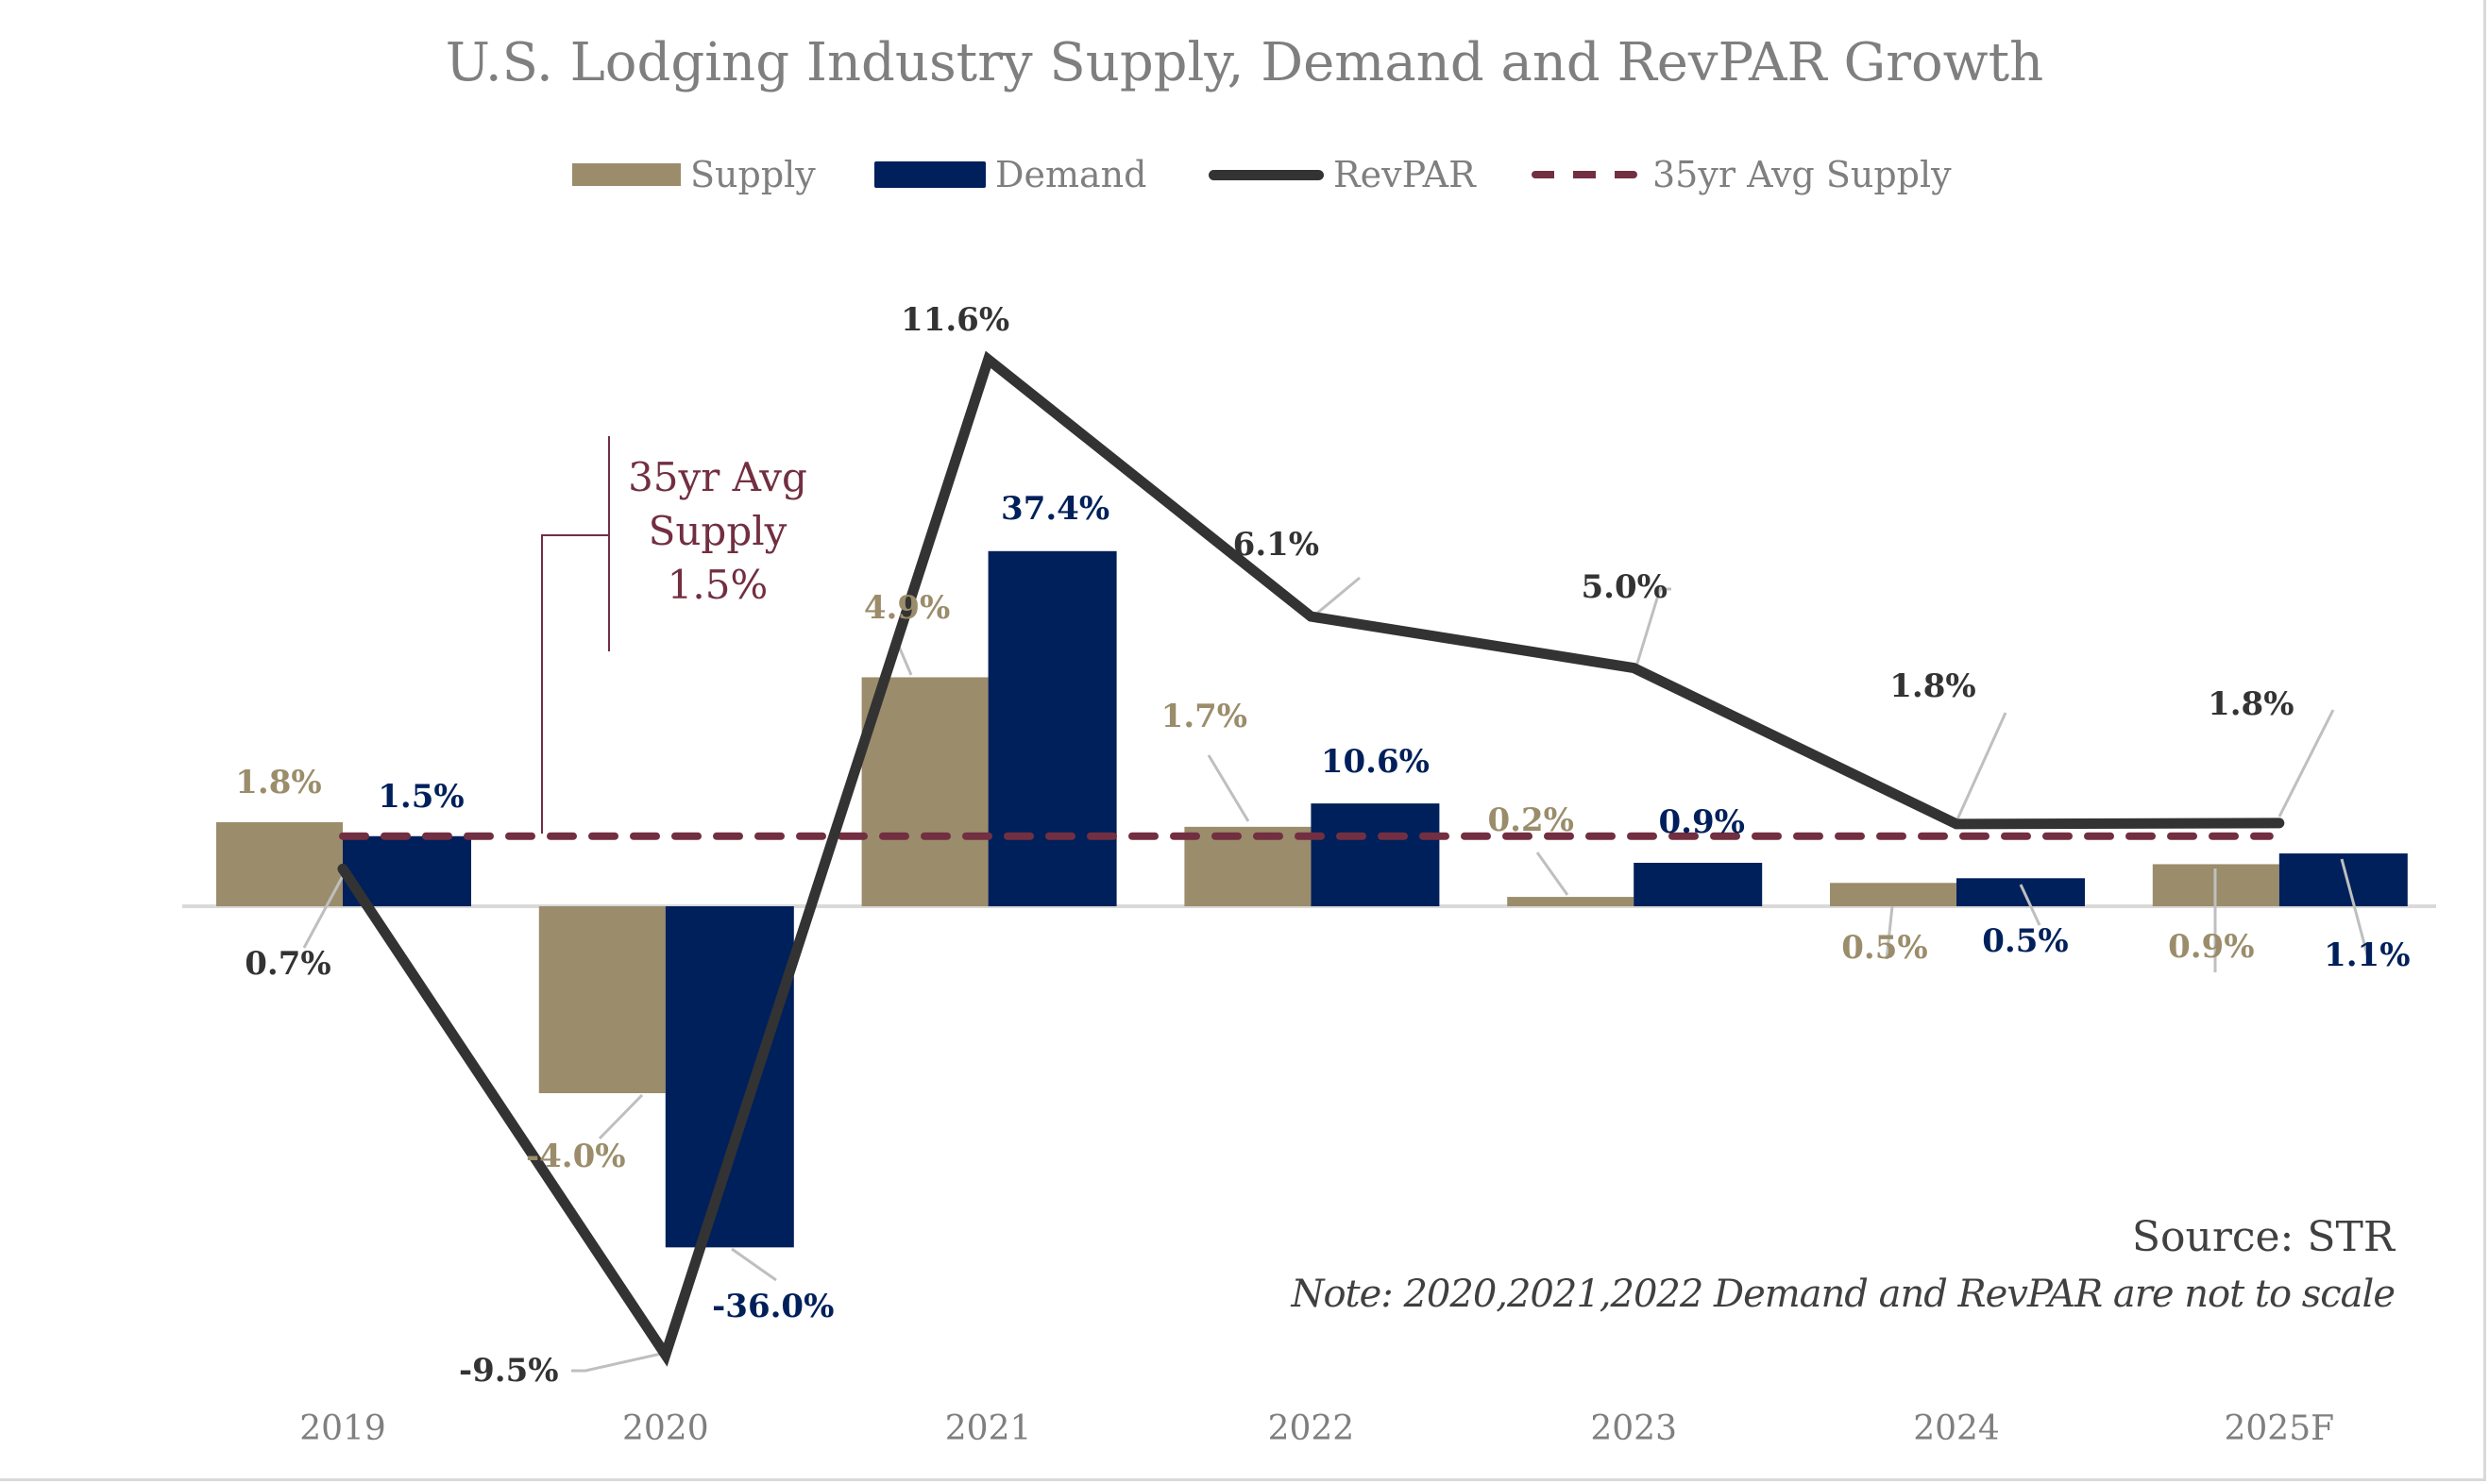 This screenshot has height=1484, width=2489. What do you see at coordinates (1633, 1428) in the screenshot?
I see `x-tick-label-2023: 2023` at bounding box center [1633, 1428].